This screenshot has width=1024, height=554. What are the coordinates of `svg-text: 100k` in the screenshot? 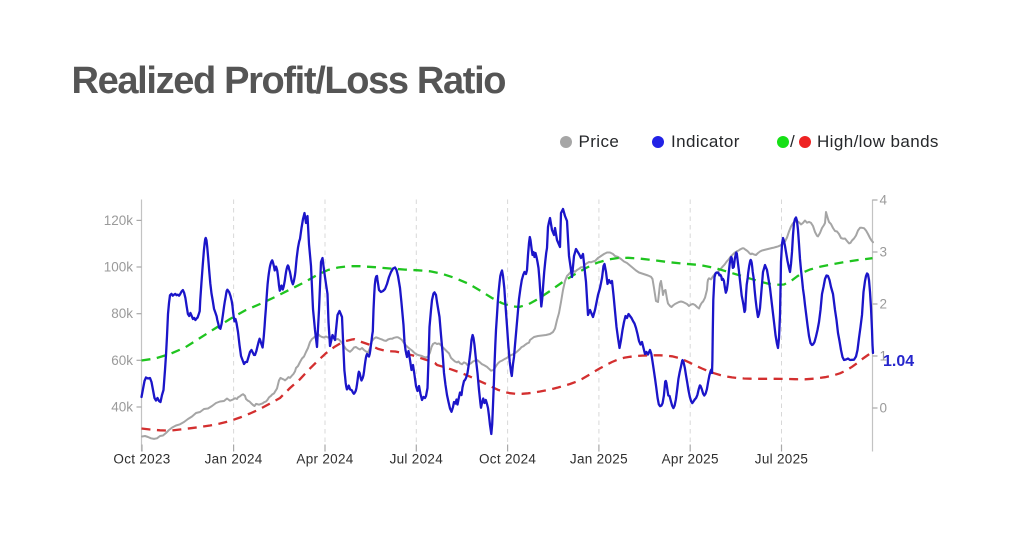 It's located at (119, 267).